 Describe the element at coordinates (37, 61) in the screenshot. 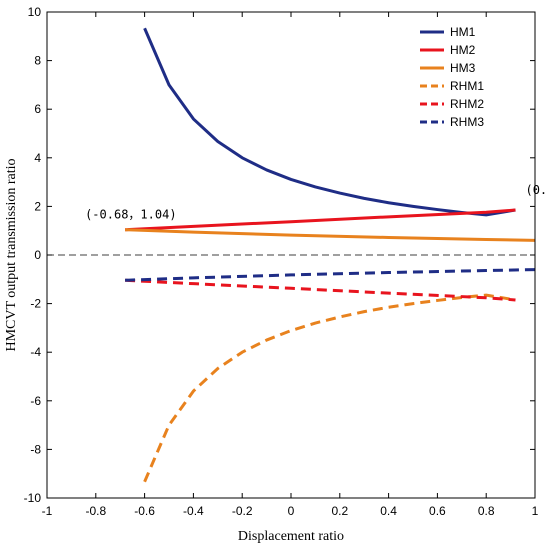

I see `y-tick-label: 8` at that location.